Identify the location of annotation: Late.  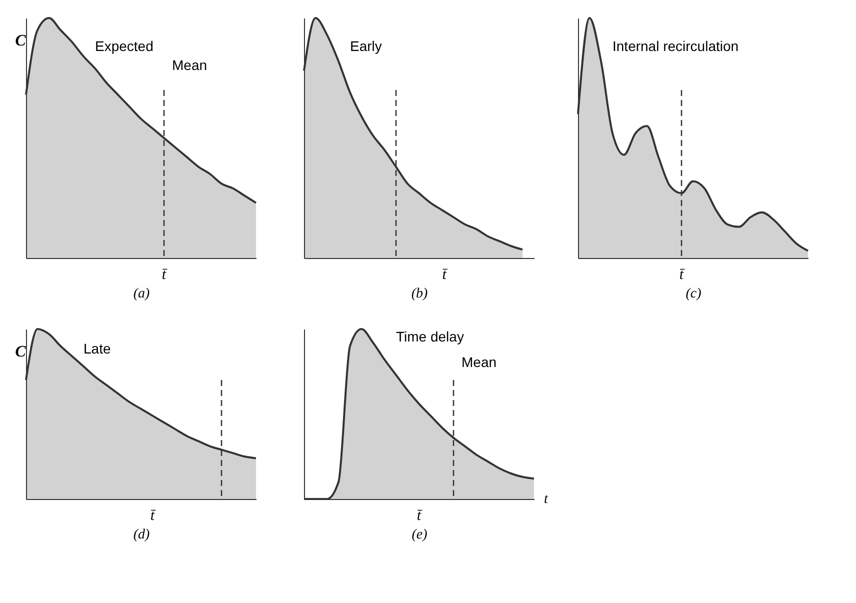
(97, 348).